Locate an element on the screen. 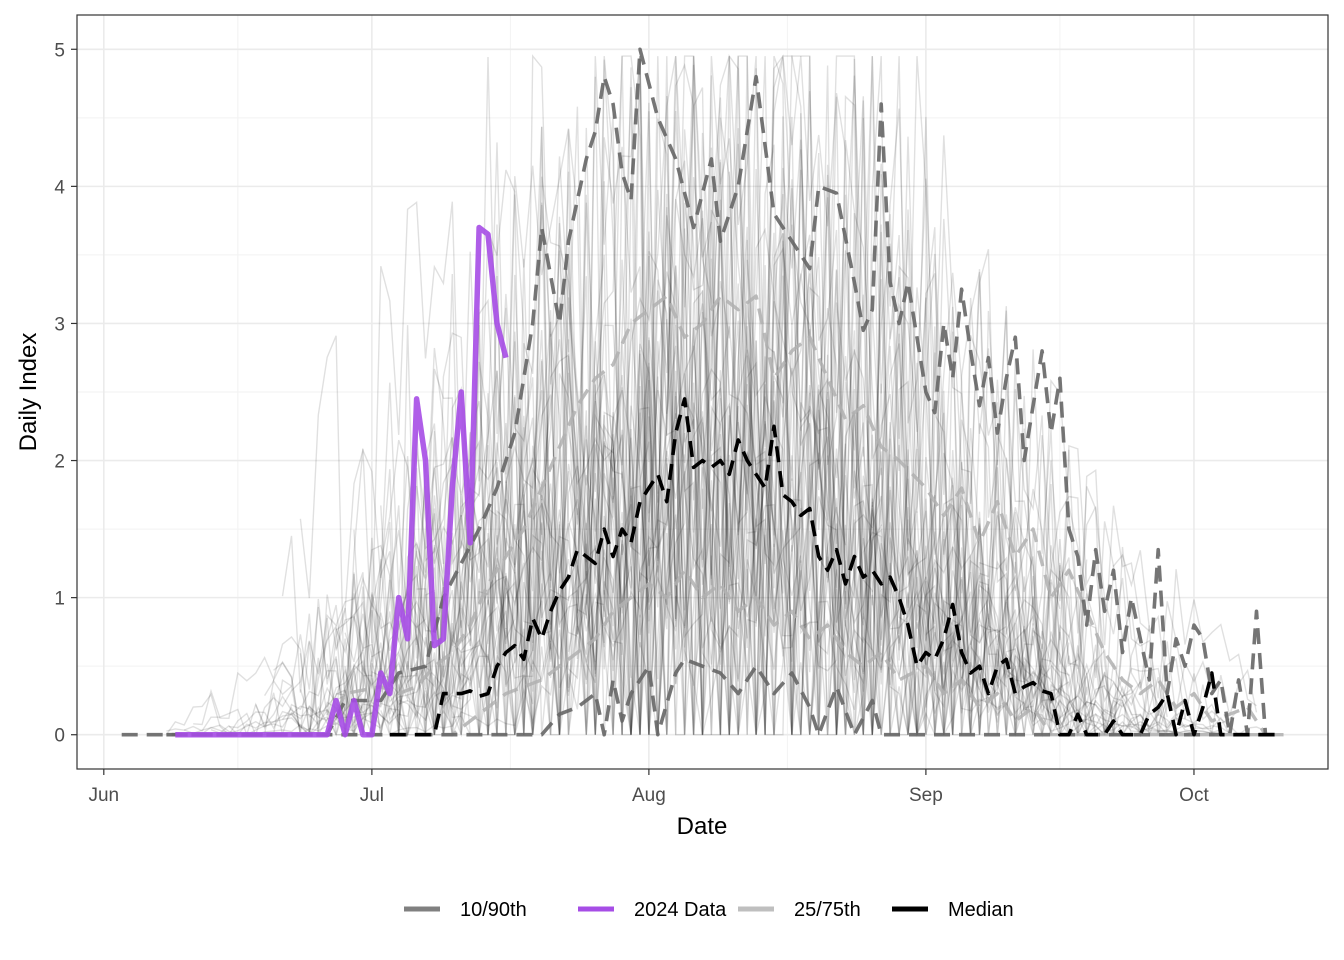  legend-label: Median is located at coordinates (981, 910).